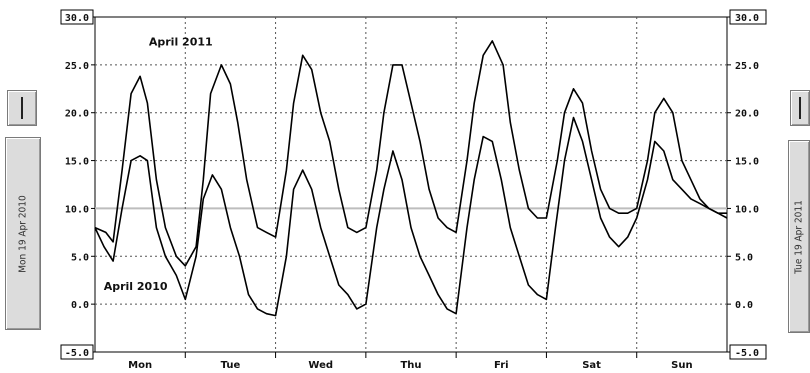  What do you see at coordinates (747, 114) in the screenshot?
I see `y-tick-label-right: 20.0` at bounding box center [747, 114].